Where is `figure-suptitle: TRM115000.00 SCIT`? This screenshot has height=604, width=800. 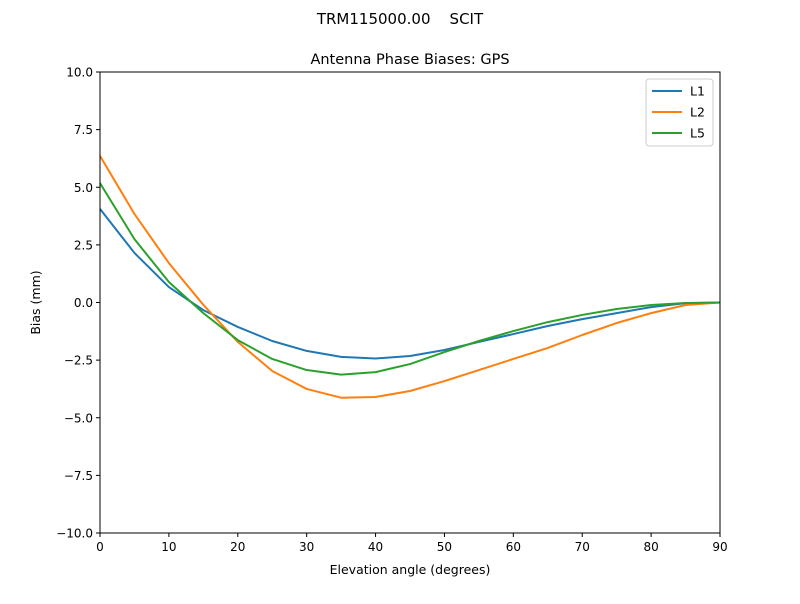
figure-suptitle: TRM115000.00 SCIT is located at coordinates (400, 19).